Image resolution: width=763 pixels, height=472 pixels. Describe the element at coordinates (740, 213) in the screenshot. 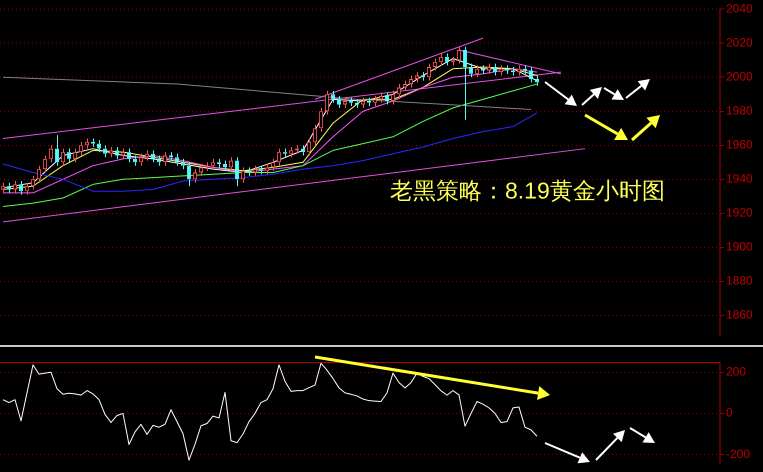

I see `y-tick-label: 1920` at that location.